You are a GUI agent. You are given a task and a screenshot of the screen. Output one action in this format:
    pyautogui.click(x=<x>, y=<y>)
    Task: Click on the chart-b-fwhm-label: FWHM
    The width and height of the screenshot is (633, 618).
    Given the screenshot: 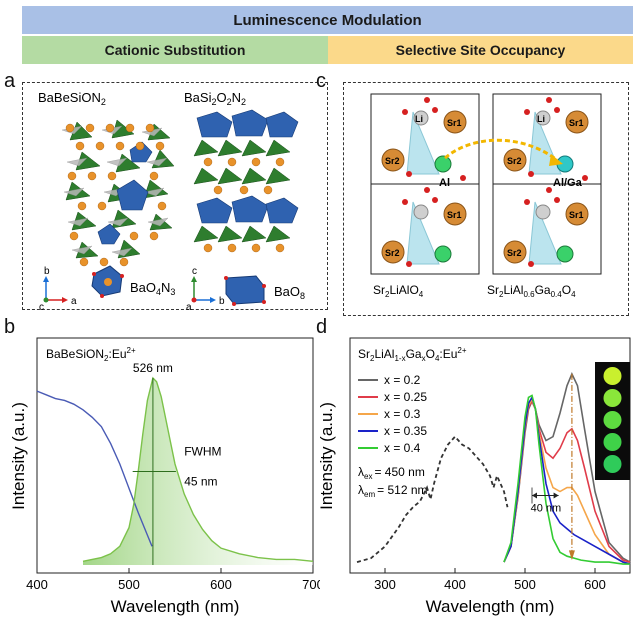 What is the action you would take?
    pyautogui.click(x=202, y=452)
    